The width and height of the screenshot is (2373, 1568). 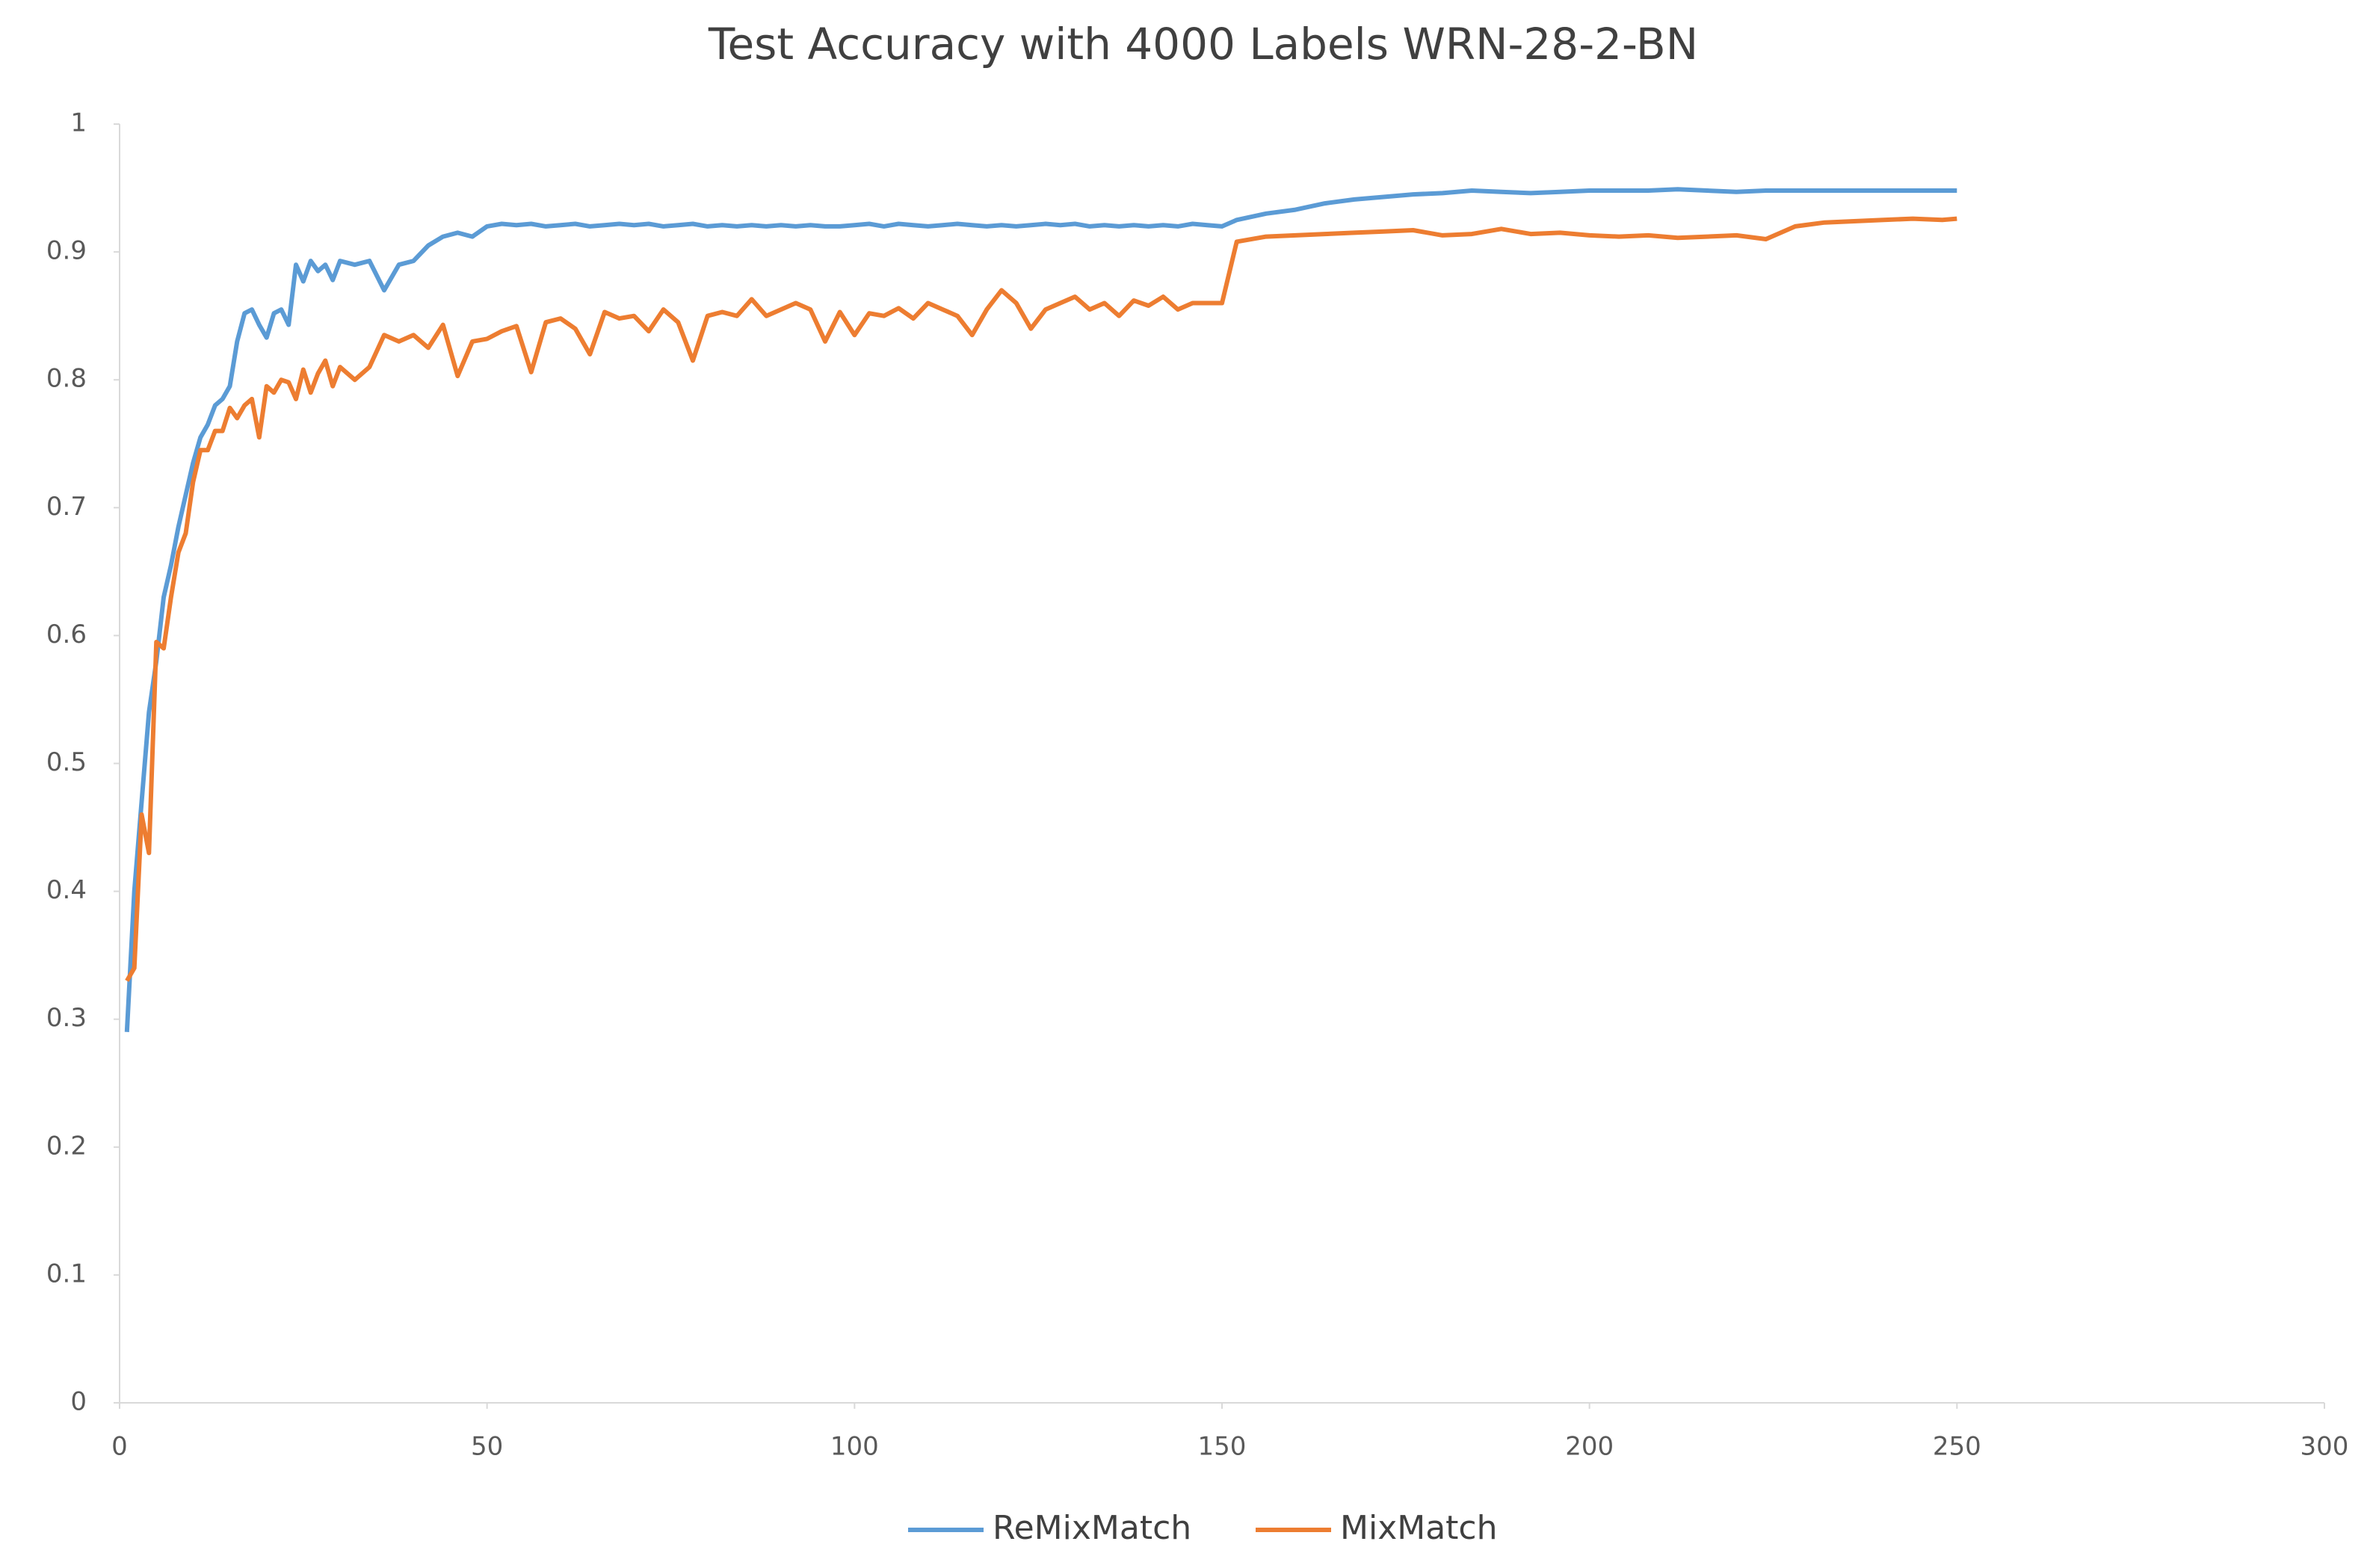 I want to click on y-tick-label: 0.3, so click(x=66, y=1018).